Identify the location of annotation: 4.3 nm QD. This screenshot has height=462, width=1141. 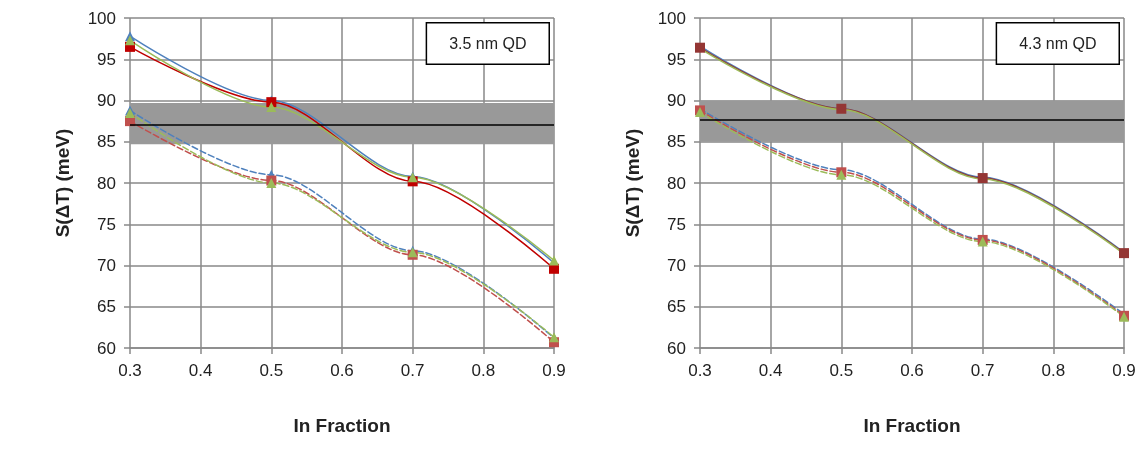
(1058, 43).